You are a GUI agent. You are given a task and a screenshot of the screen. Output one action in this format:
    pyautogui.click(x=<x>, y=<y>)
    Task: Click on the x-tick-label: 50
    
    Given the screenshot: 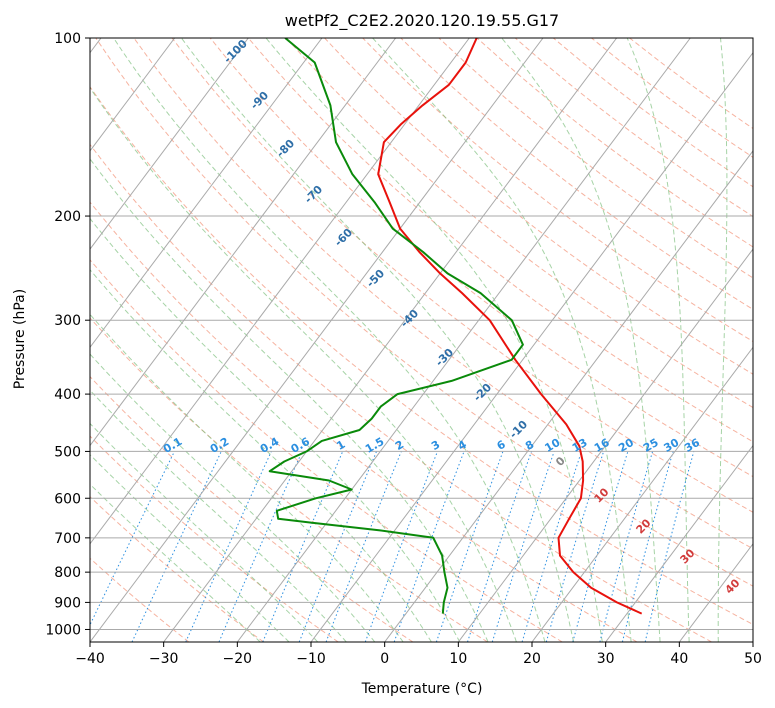 What is the action you would take?
    pyautogui.click(x=753, y=659)
    